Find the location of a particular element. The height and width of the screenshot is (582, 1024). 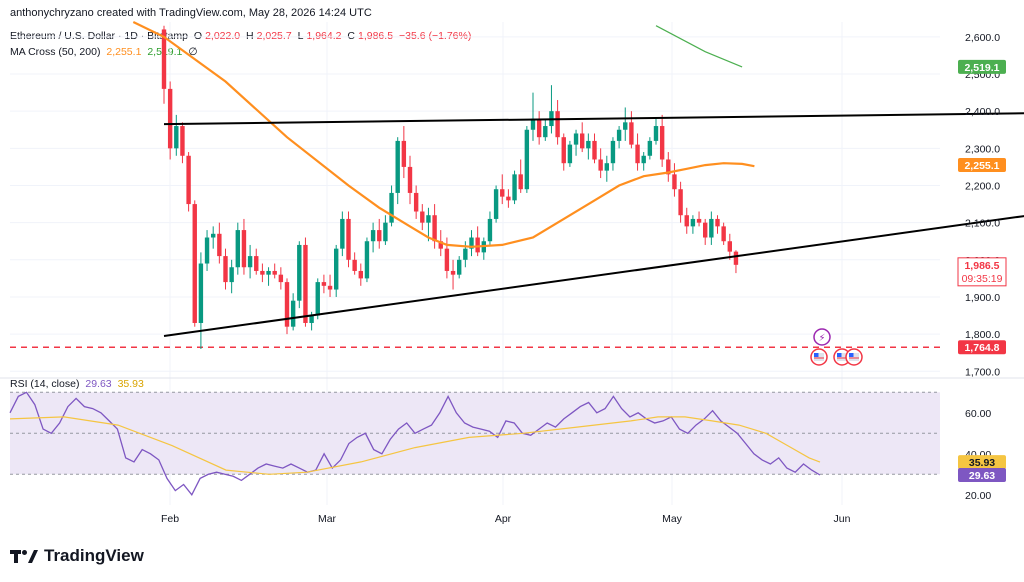

ma-slow-line is located at coordinates (699, 46).